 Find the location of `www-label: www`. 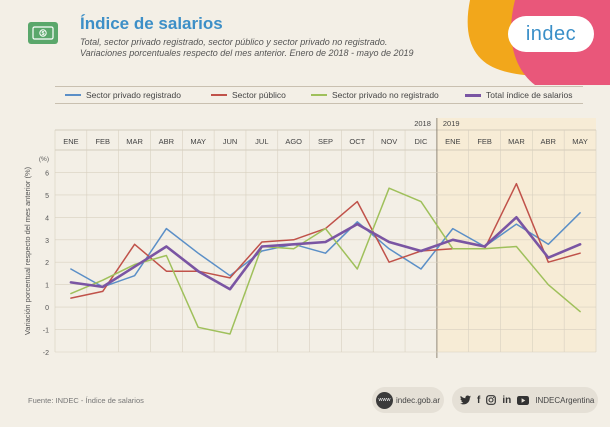

www-label: www is located at coordinates (384, 400).